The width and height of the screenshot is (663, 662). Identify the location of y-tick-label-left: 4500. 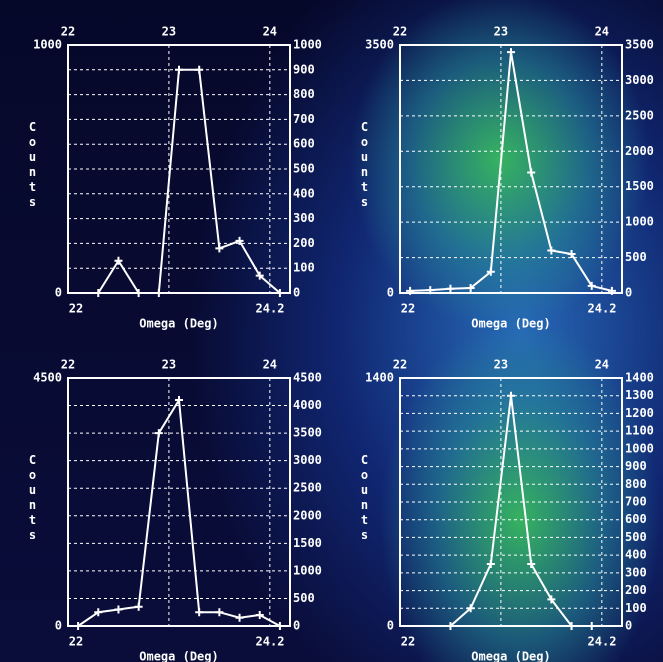
(47, 378).